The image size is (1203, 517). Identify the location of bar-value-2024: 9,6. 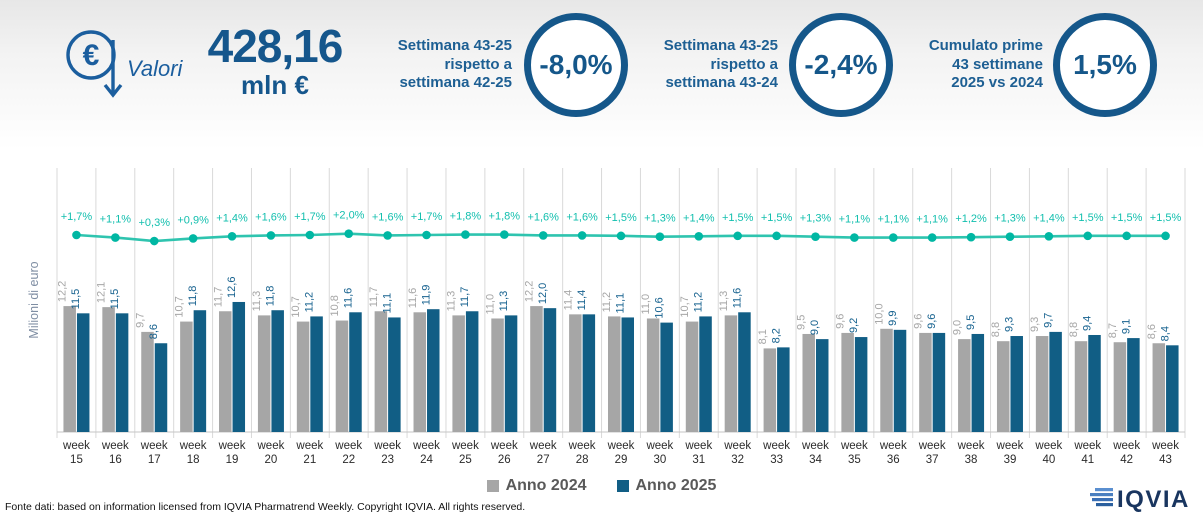
(841, 321).